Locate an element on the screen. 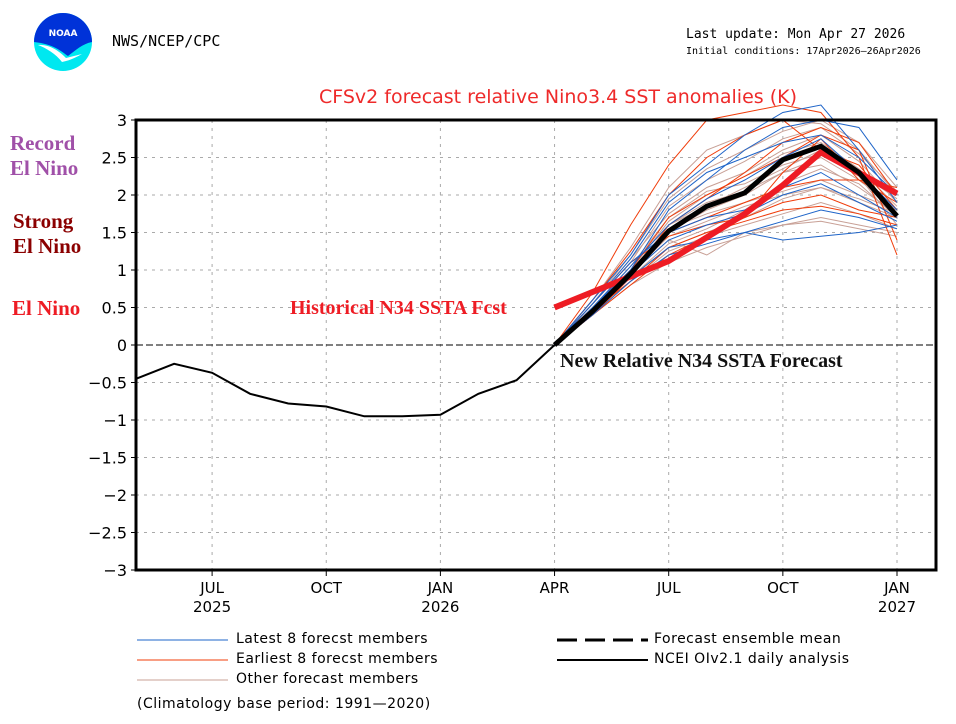  analysis-line is located at coordinates (345, 381).